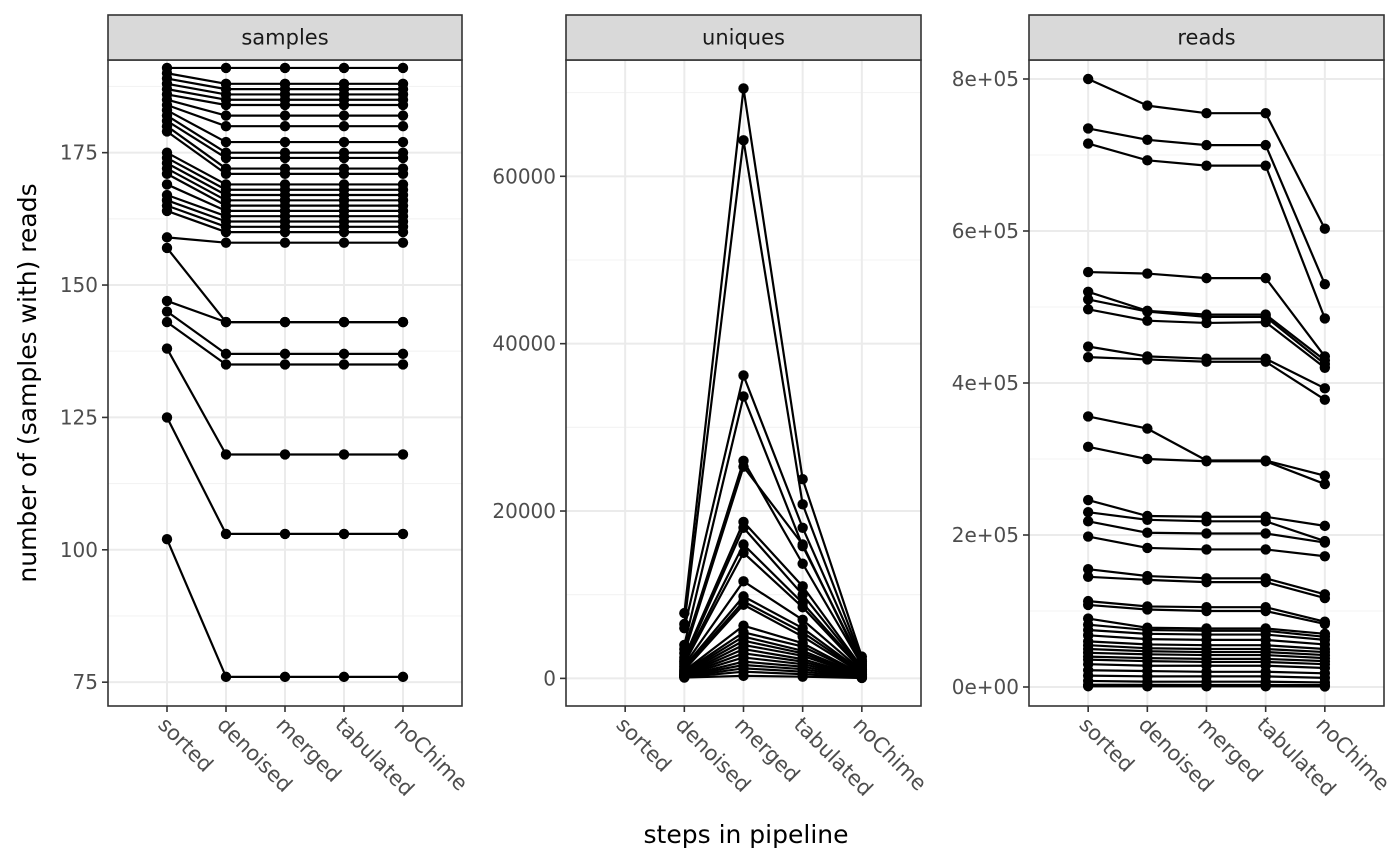  Describe the element at coordinates (185, 745) in the screenshot. I see `x-tick-label: sorted` at that location.